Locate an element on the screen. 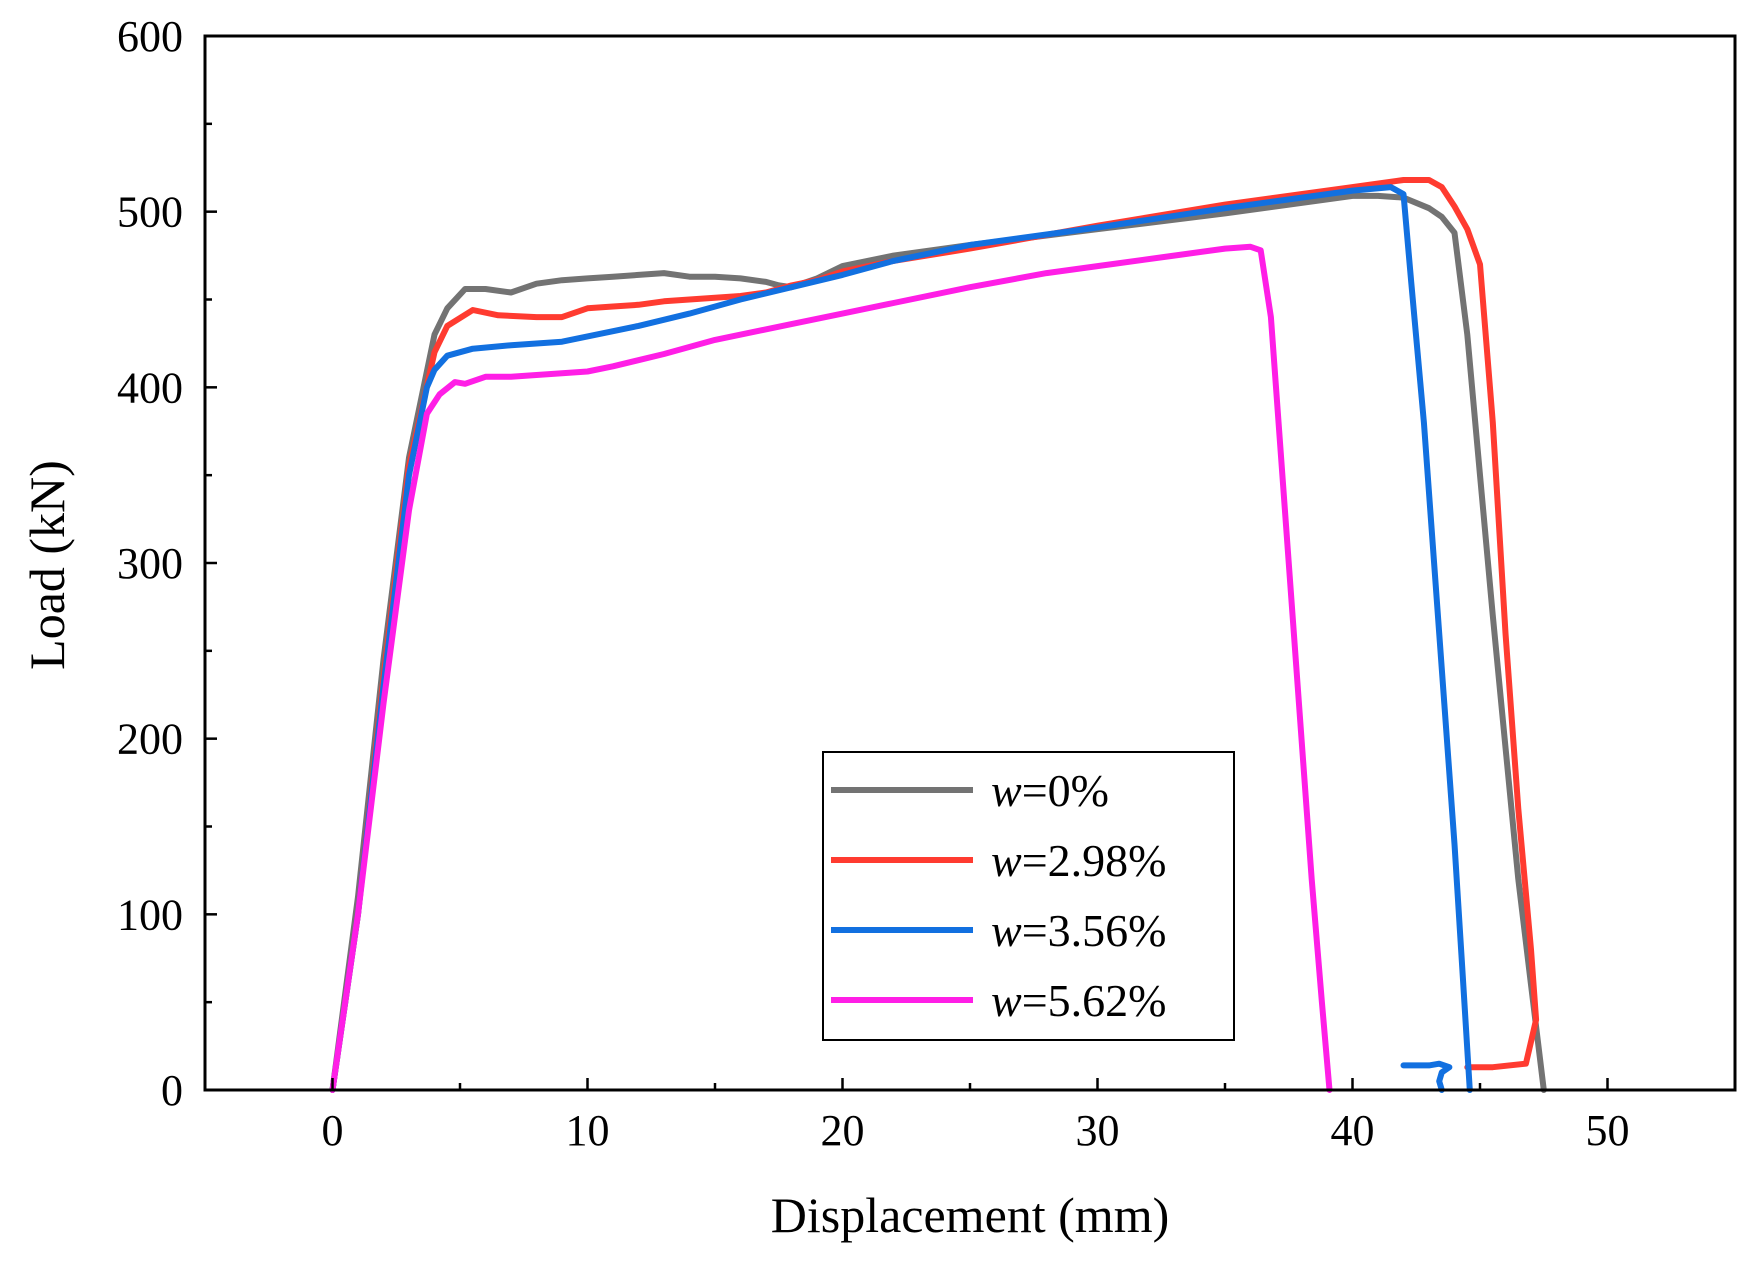  x-tick-label: 20 is located at coordinates (843, 1130).